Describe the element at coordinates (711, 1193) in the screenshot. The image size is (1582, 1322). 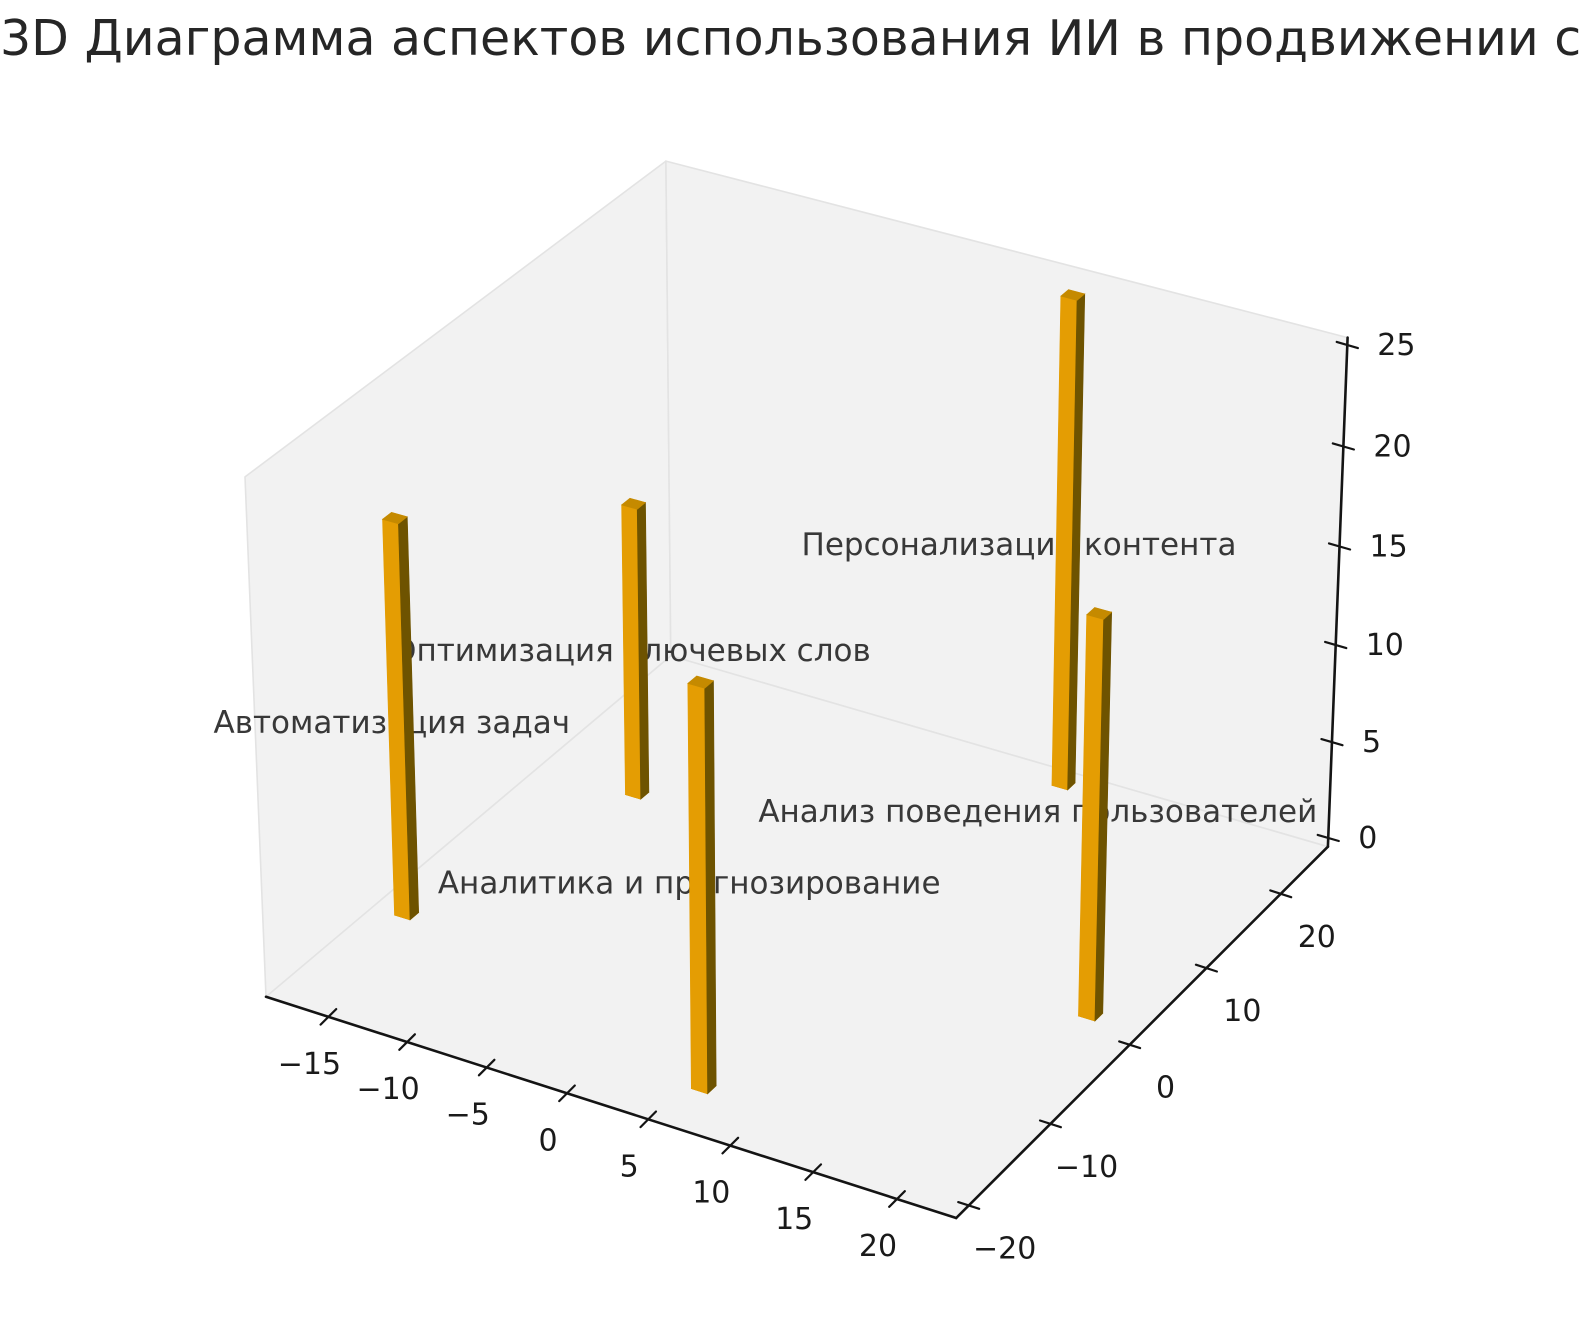
I see `x-axis-tick-label: 10` at that location.